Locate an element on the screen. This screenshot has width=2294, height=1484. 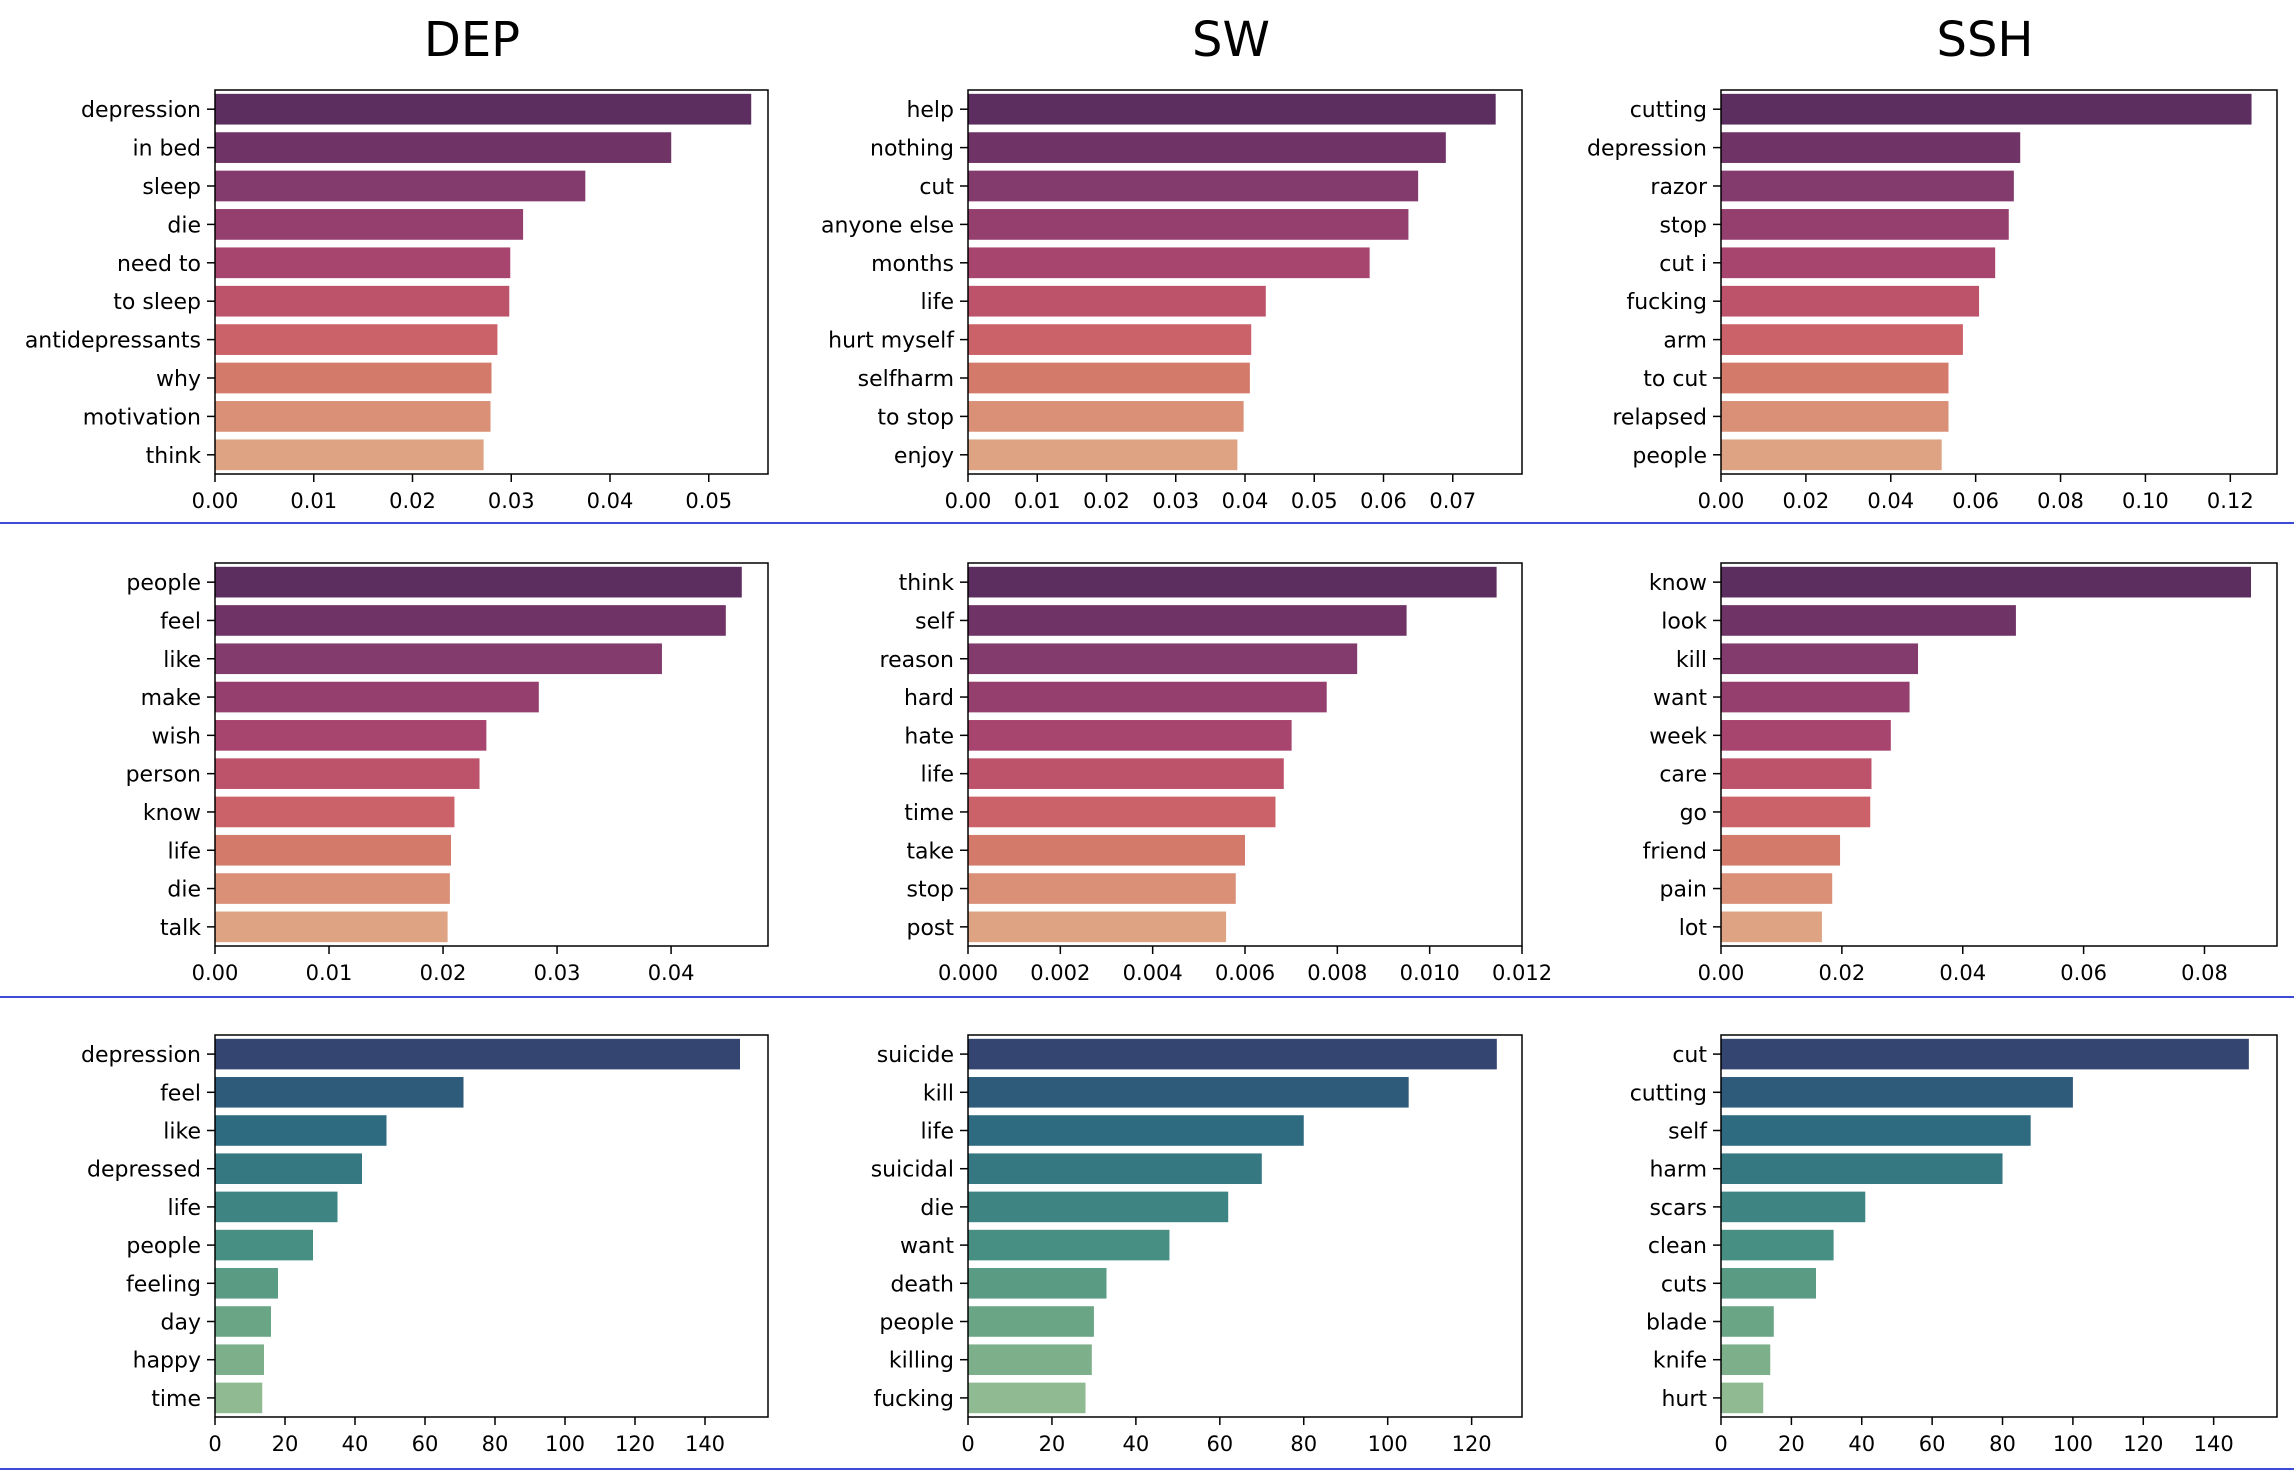
y-tick-label: in bed is located at coordinates (166, 149).